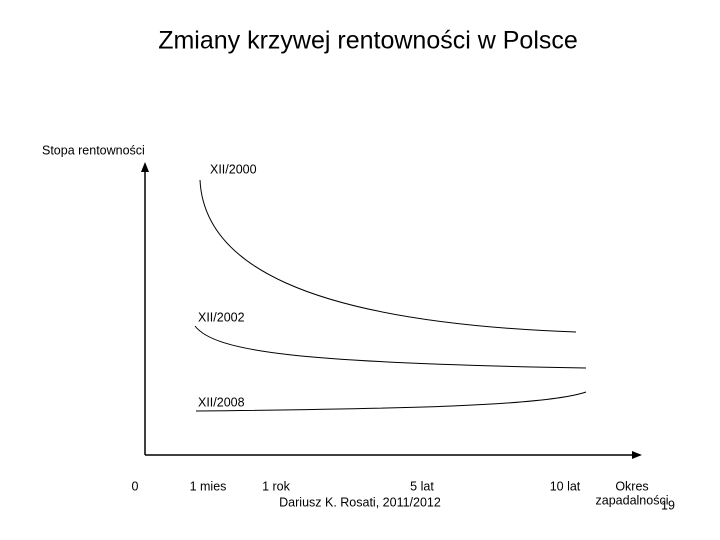 The width and height of the screenshot is (720, 540). What do you see at coordinates (93, 150) in the screenshot?
I see `y-axis-label: Stopa rentowności` at bounding box center [93, 150].